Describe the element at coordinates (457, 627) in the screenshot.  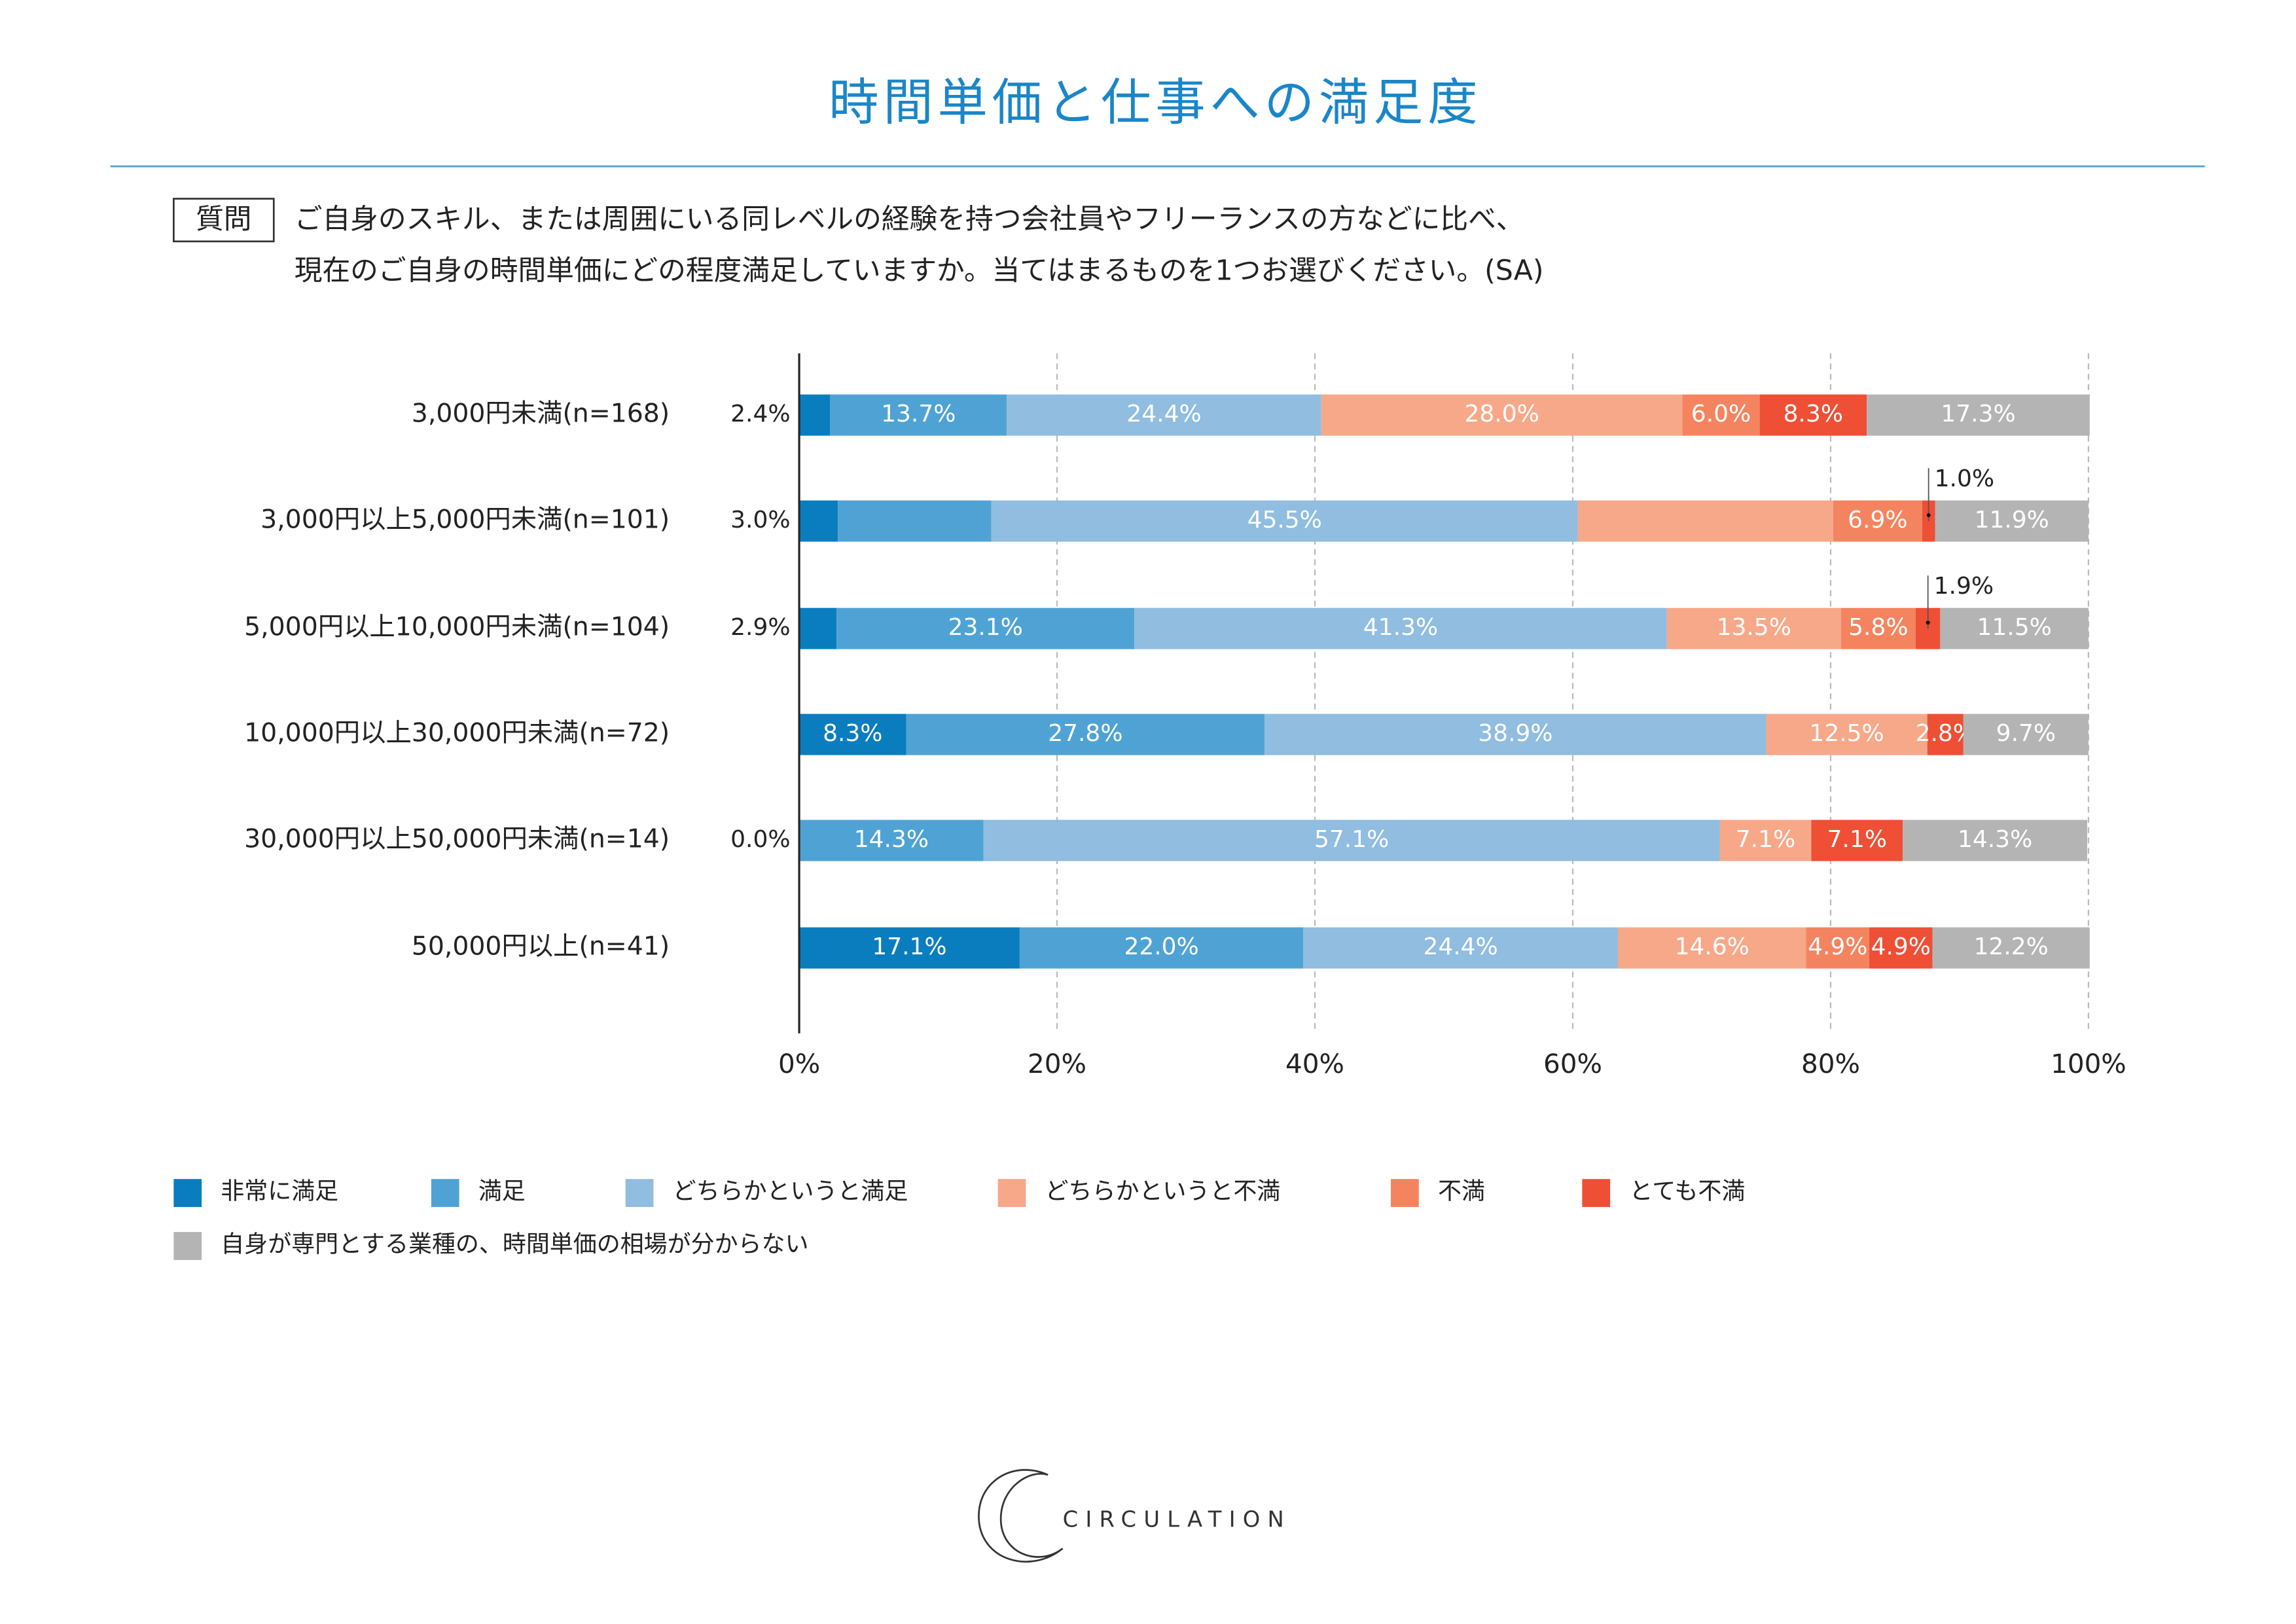
I see `y-tick-label: 5,000円以上10,000円未満(n=104)` at that location.